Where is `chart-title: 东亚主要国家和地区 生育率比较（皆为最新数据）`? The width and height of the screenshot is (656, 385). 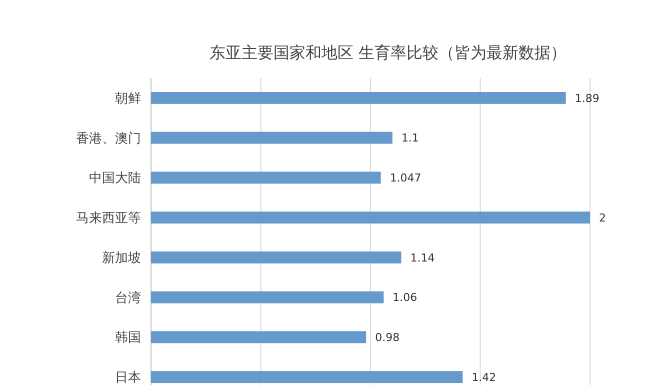
chart-title: 东亚主要国家和地区 生育率比较（皆为最新数据） is located at coordinates (388, 52).